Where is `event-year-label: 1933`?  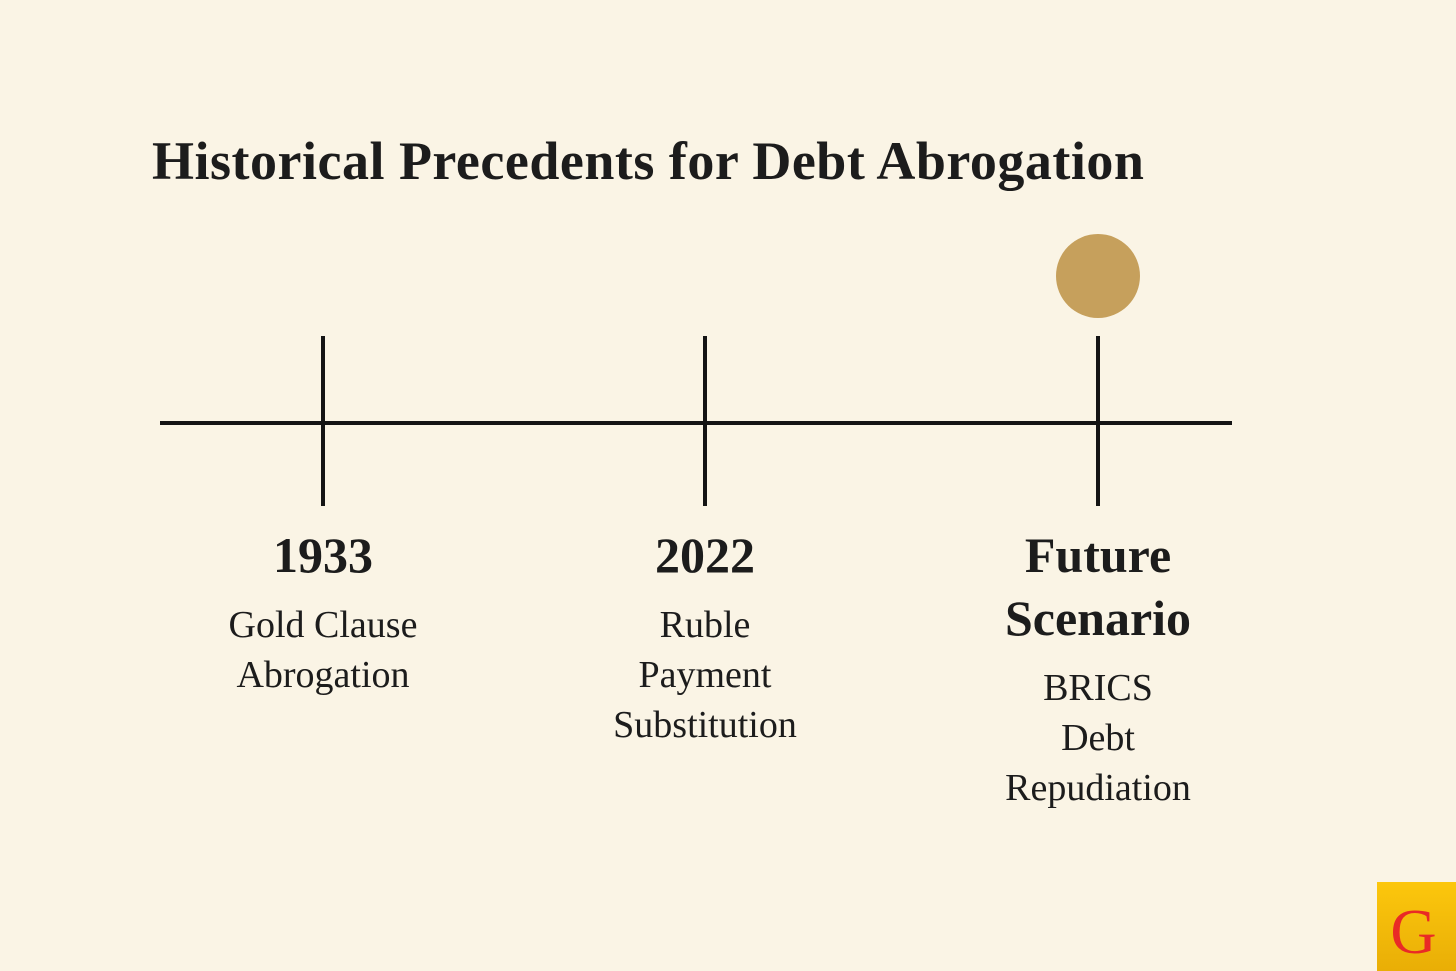 event-year-label: 1933 is located at coordinates (323, 555).